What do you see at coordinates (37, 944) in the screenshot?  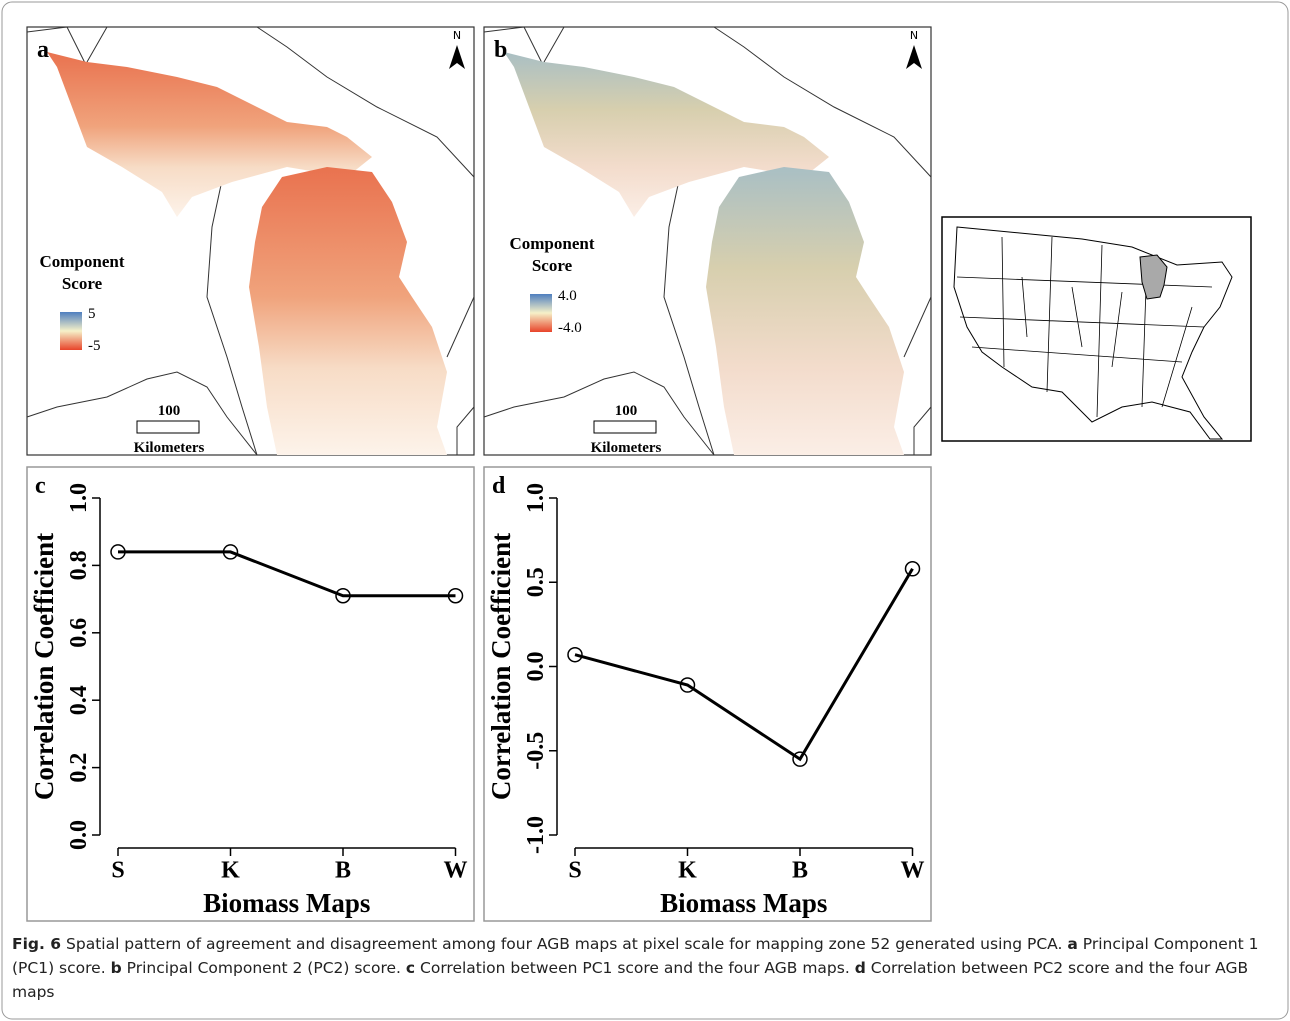 I see `caption-label: Fig. 6` at bounding box center [37, 944].